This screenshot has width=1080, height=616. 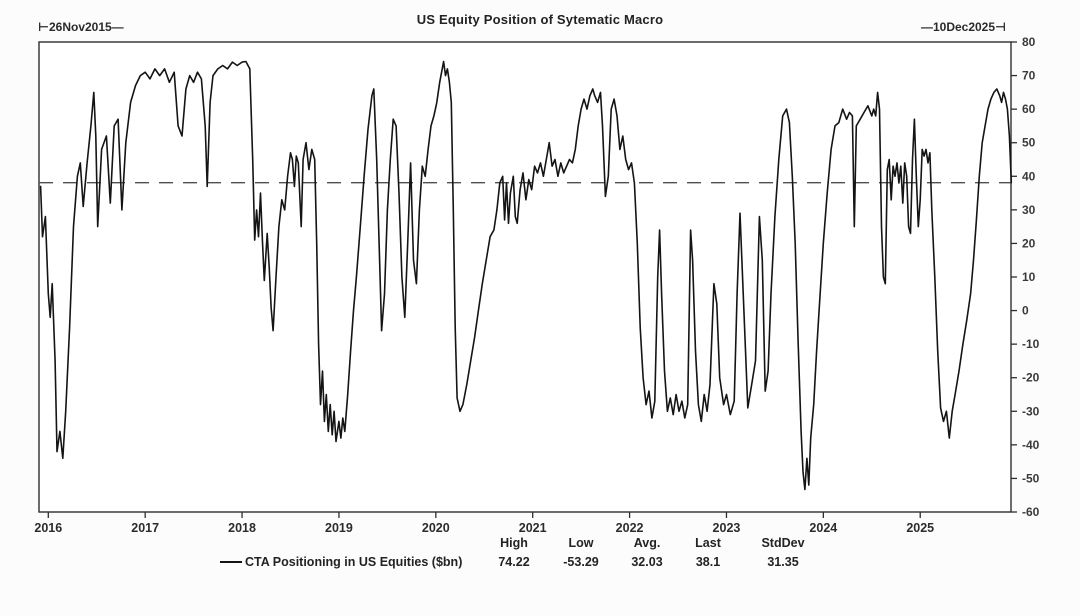 What do you see at coordinates (963, 27) in the screenshot?
I see `end-date-annotation: —10Dec2025⊣` at bounding box center [963, 27].